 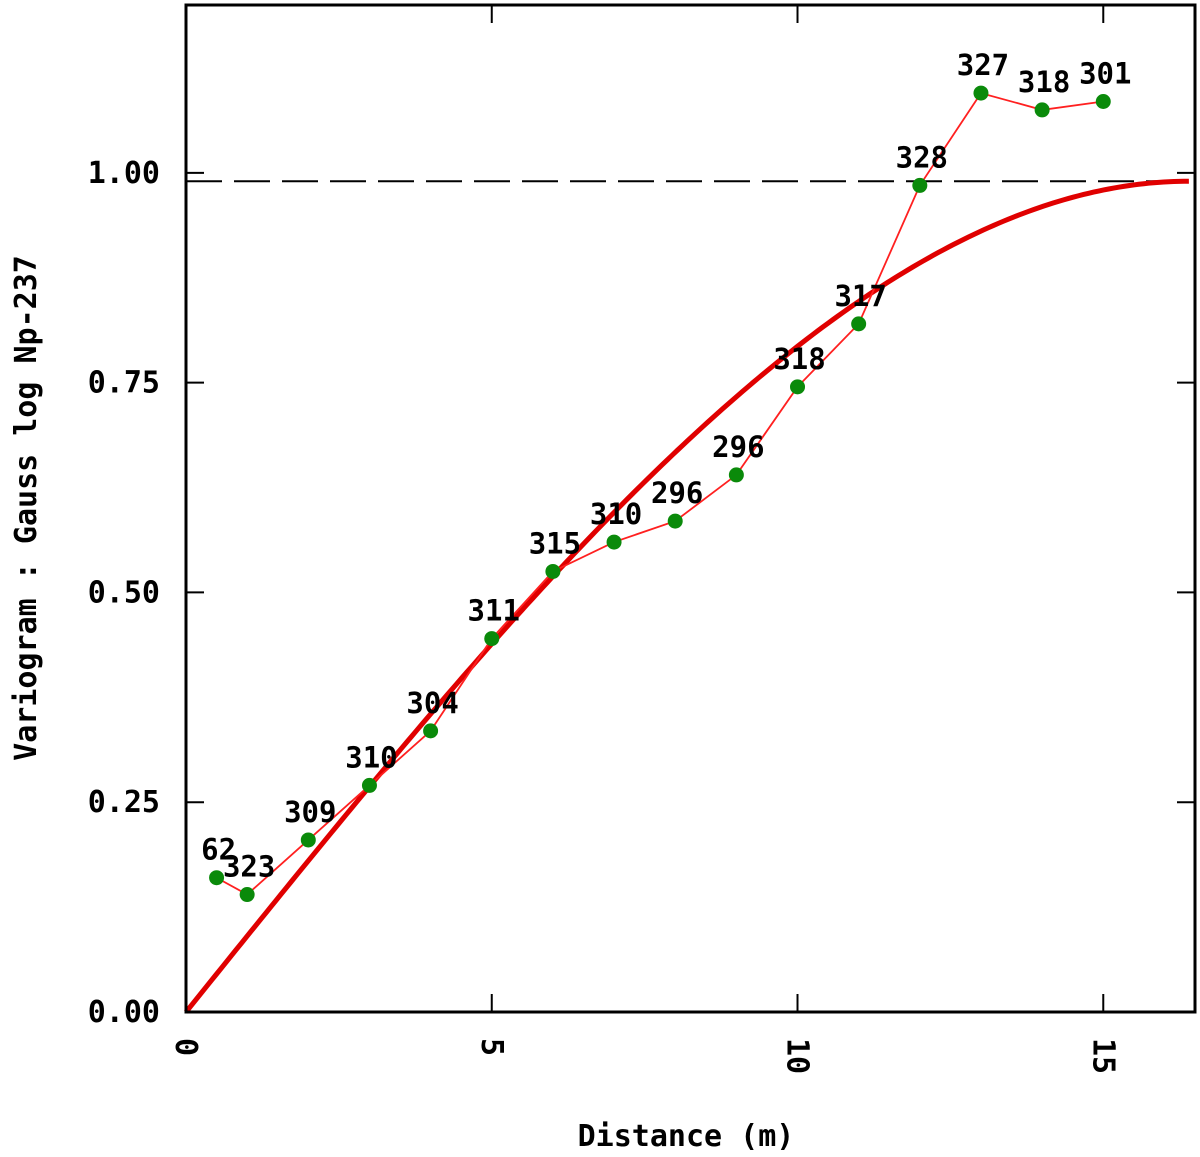 I want to click on x-tick-label: 15, so click(x=1102, y=1056).